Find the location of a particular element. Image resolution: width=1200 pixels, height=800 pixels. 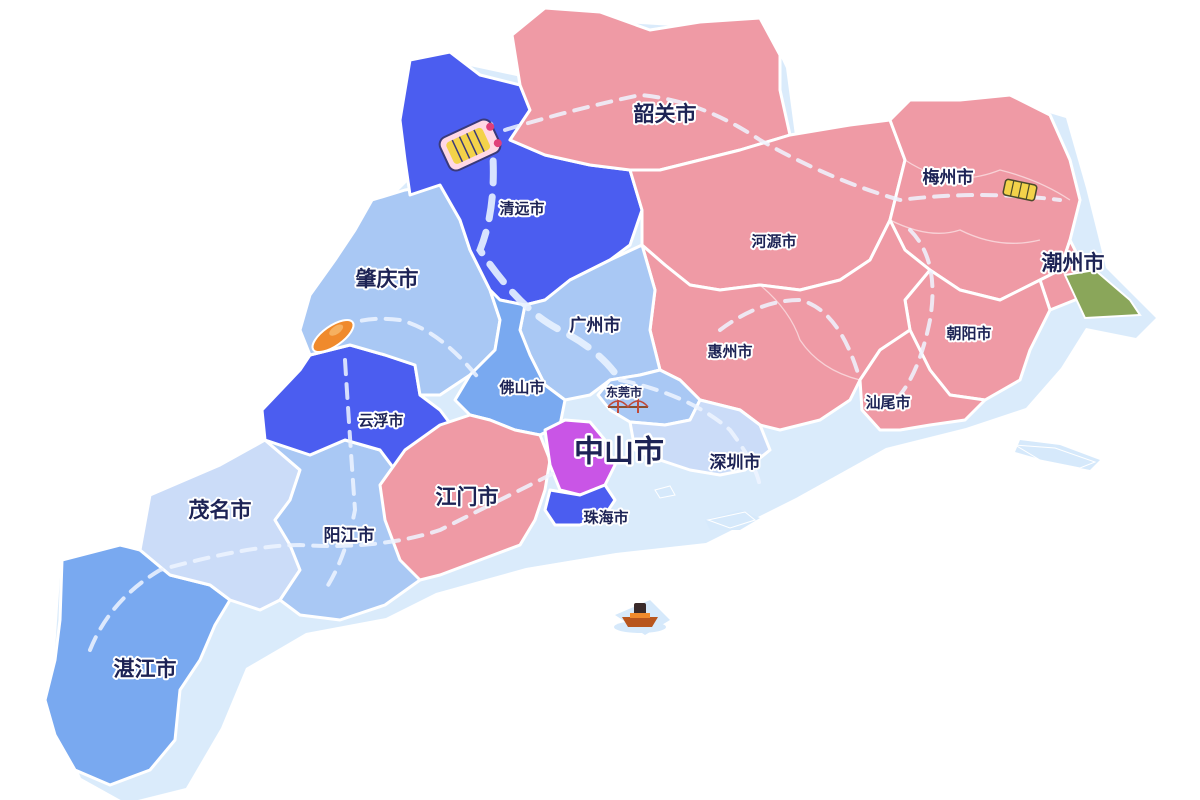

label-huizhou: 惠州市 is located at coordinates (729, 352).